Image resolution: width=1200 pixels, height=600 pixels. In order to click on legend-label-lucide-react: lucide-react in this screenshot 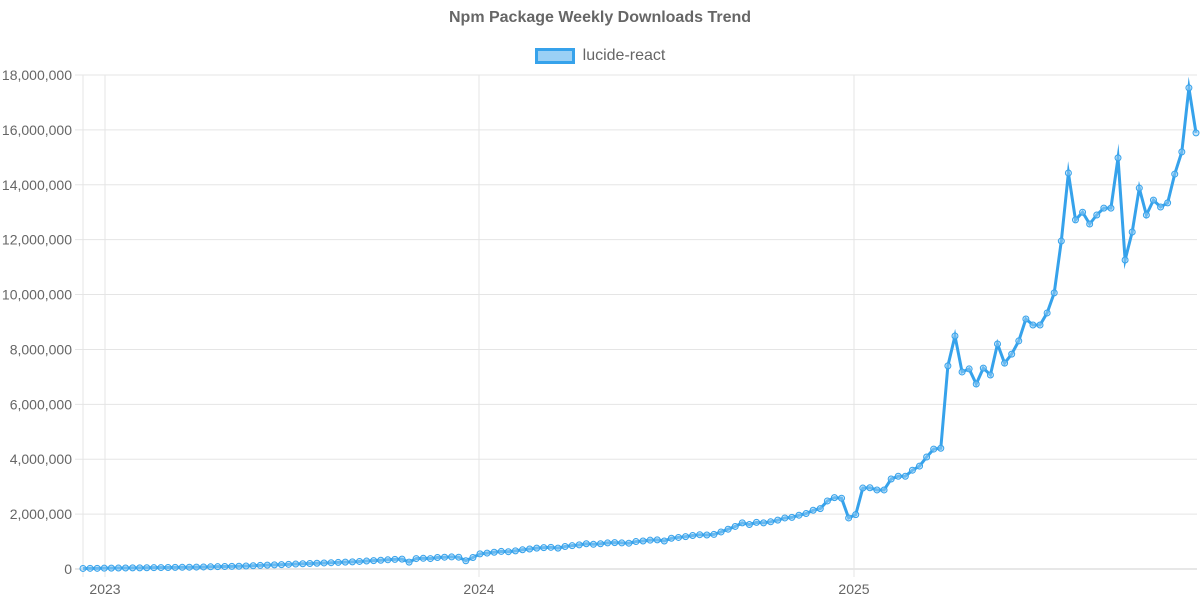, I will do `click(624, 55)`.